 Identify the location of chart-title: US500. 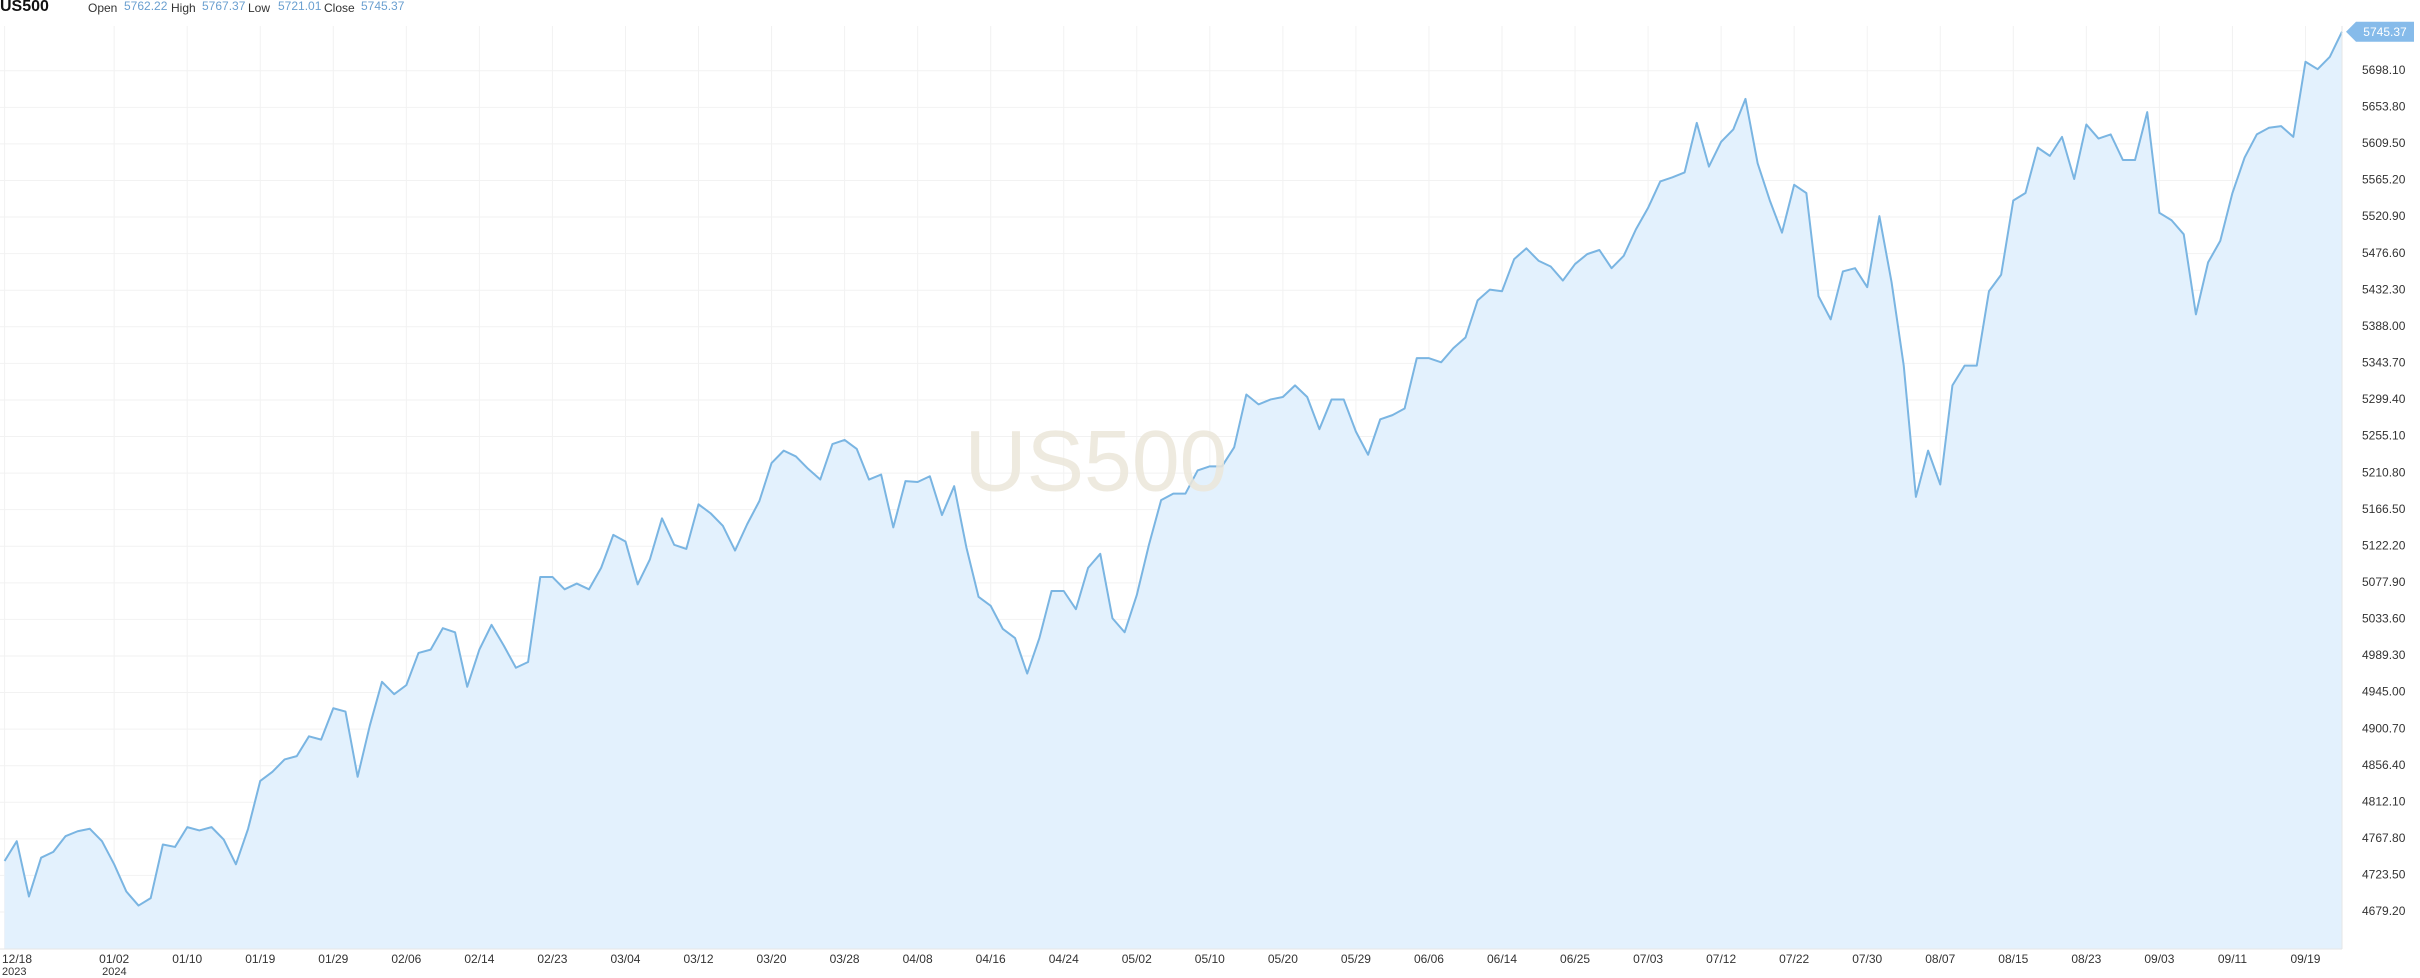
(24, 7).